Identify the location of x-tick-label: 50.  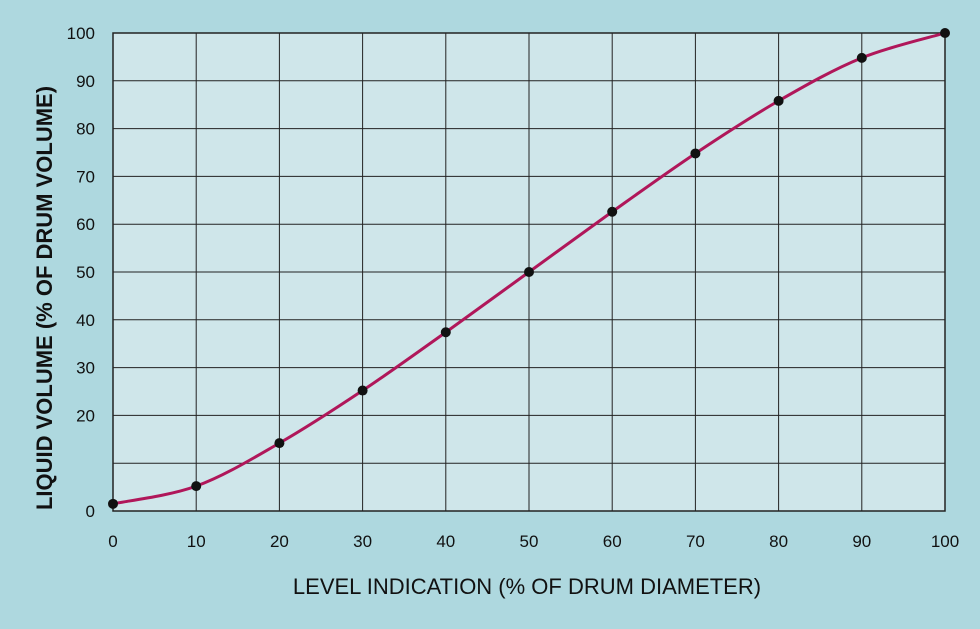
(529, 541).